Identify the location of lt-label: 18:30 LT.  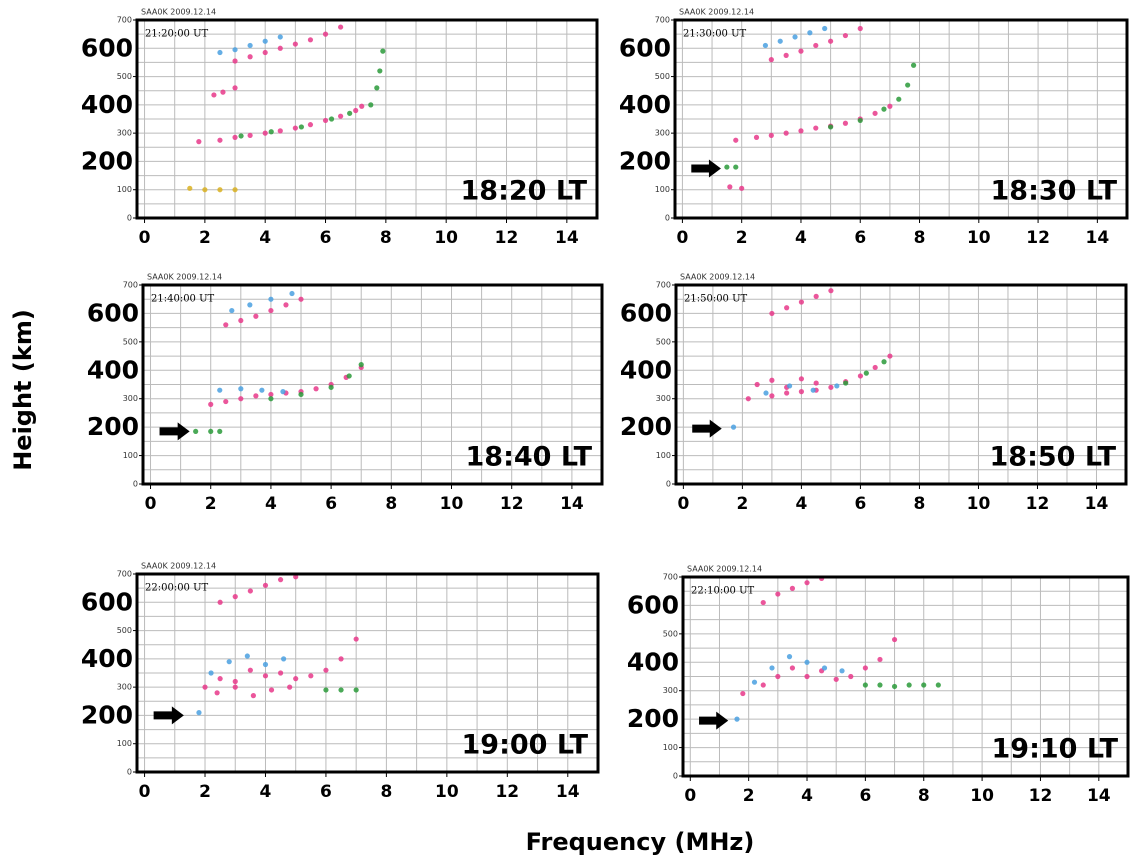
(1054, 191).